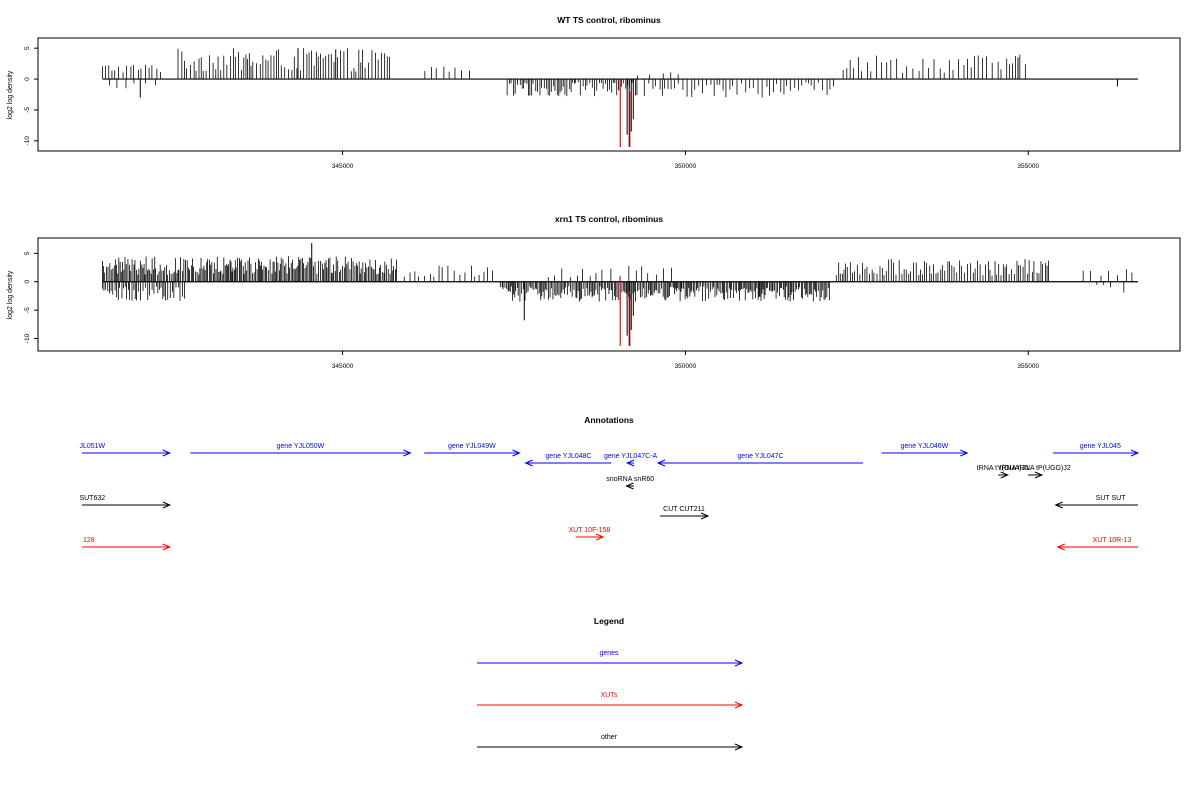  What do you see at coordinates (610, 658) in the screenshot?
I see `legend-item: genes` at bounding box center [610, 658].